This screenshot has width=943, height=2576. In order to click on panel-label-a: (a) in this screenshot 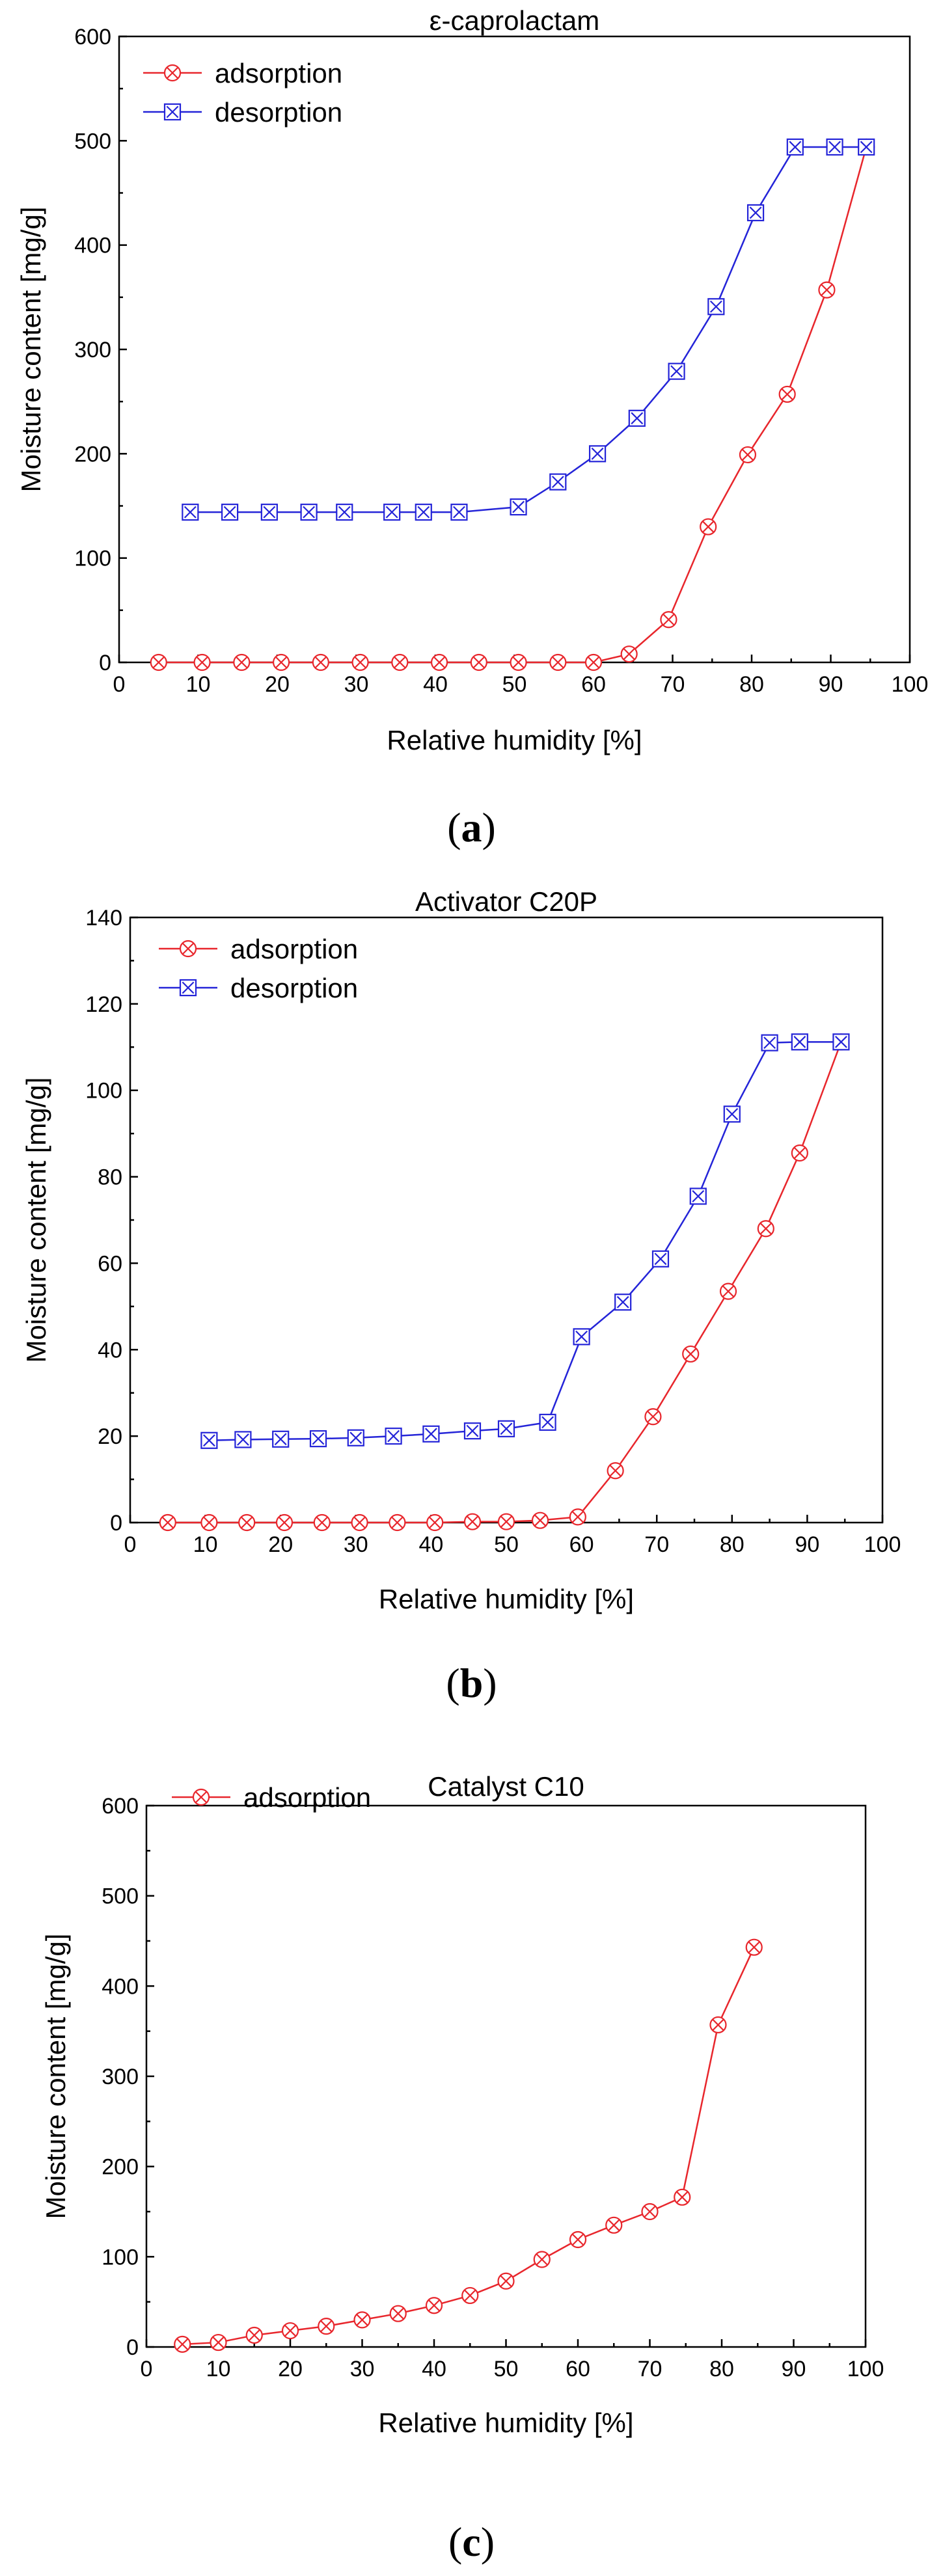, I will do `click(471, 827)`.